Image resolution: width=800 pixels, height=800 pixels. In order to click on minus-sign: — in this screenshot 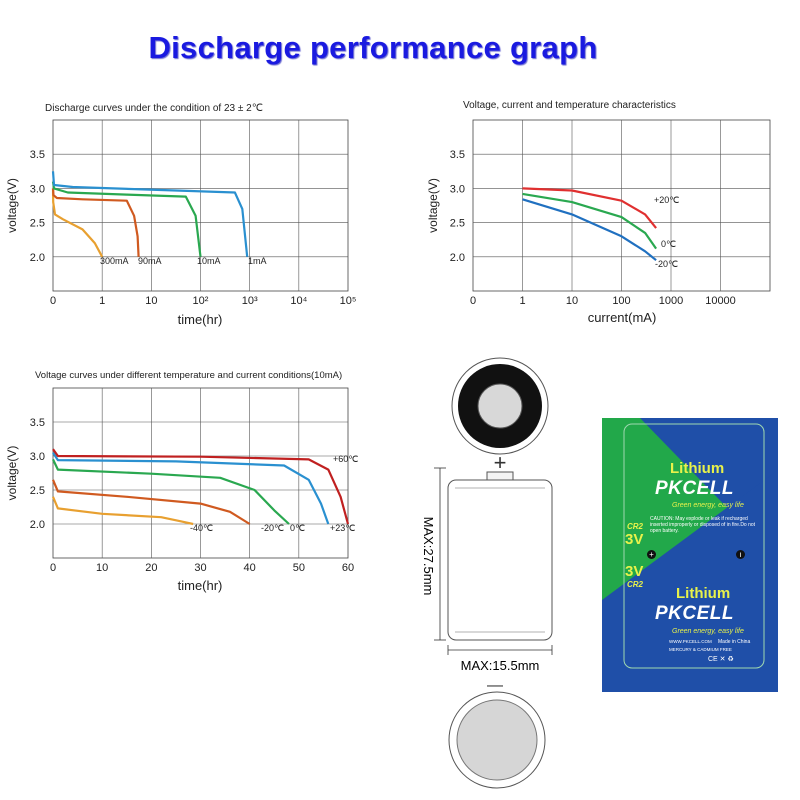, I will do `click(495, 685)`.